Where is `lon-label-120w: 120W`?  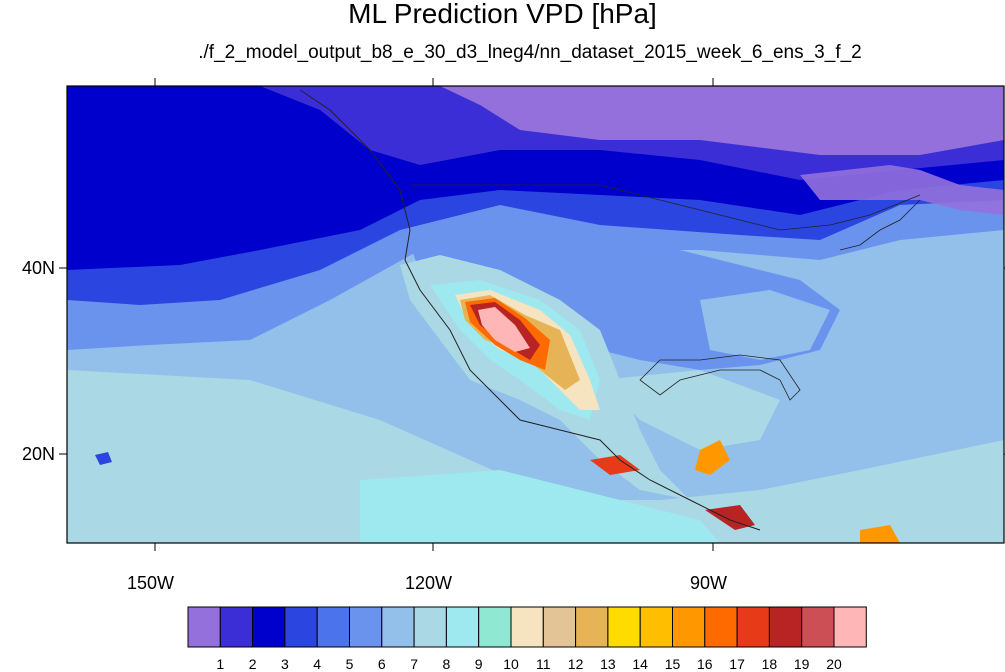
lon-label-120w: 120W is located at coordinates (429, 583).